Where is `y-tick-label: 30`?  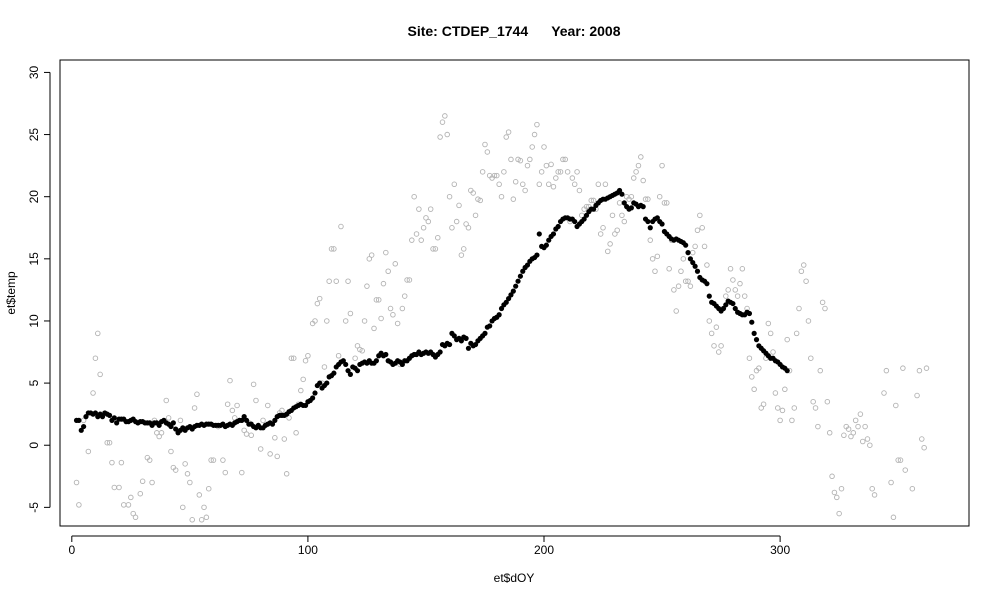
y-tick-label: 30 is located at coordinates (34, 72).